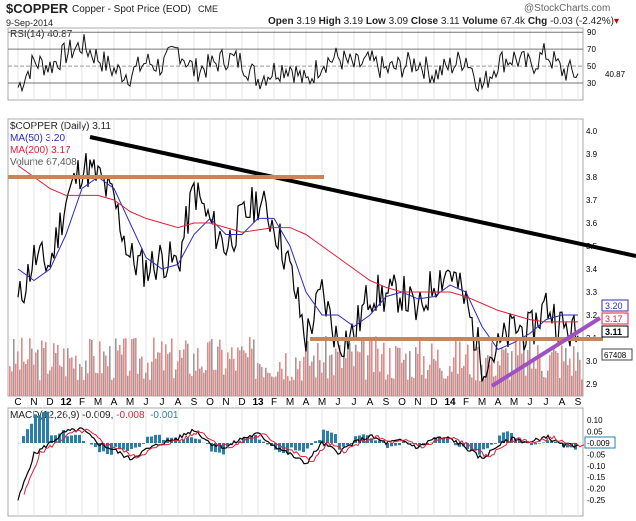 This screenshot has width=636, height=521. What do you see at coordinates (386, 402) in the screenshot?
I see `month-label: S` at bounding box center [386, 402].